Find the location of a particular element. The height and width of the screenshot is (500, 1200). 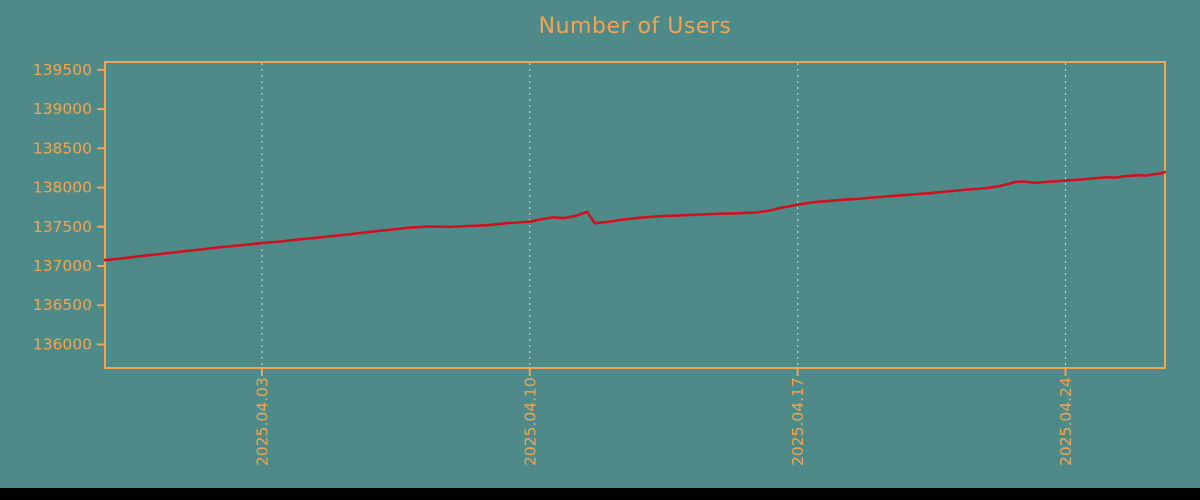

chart-title: Number of Users is located at coordinates (635, 26).